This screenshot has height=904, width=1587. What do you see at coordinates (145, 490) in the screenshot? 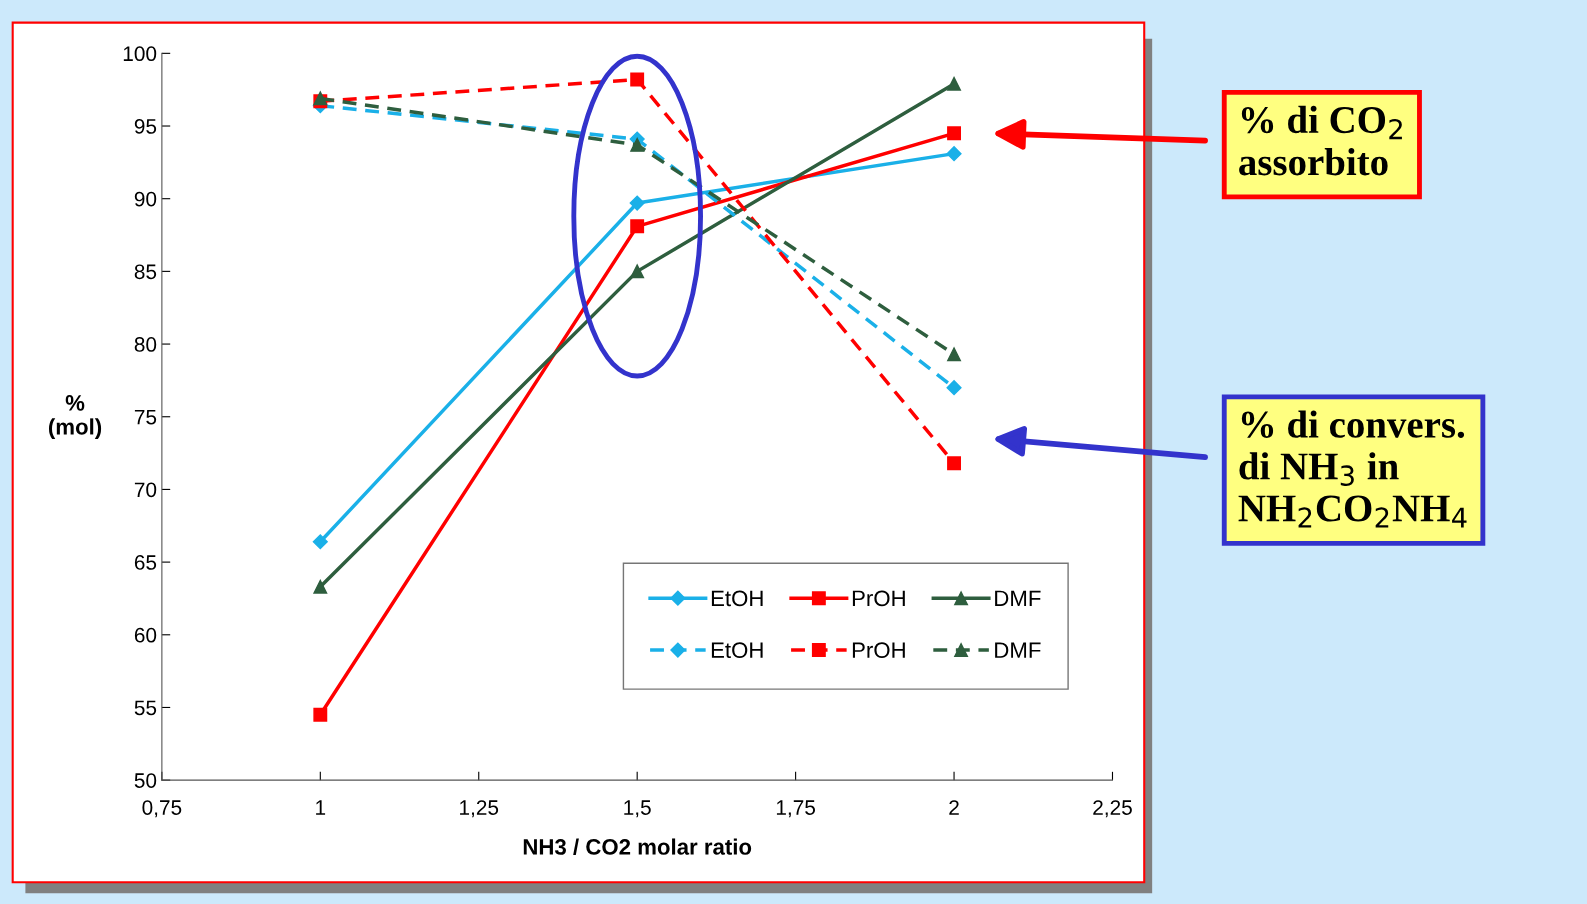
I see `y-tick-label: 70` at bounding box center [145, 490].